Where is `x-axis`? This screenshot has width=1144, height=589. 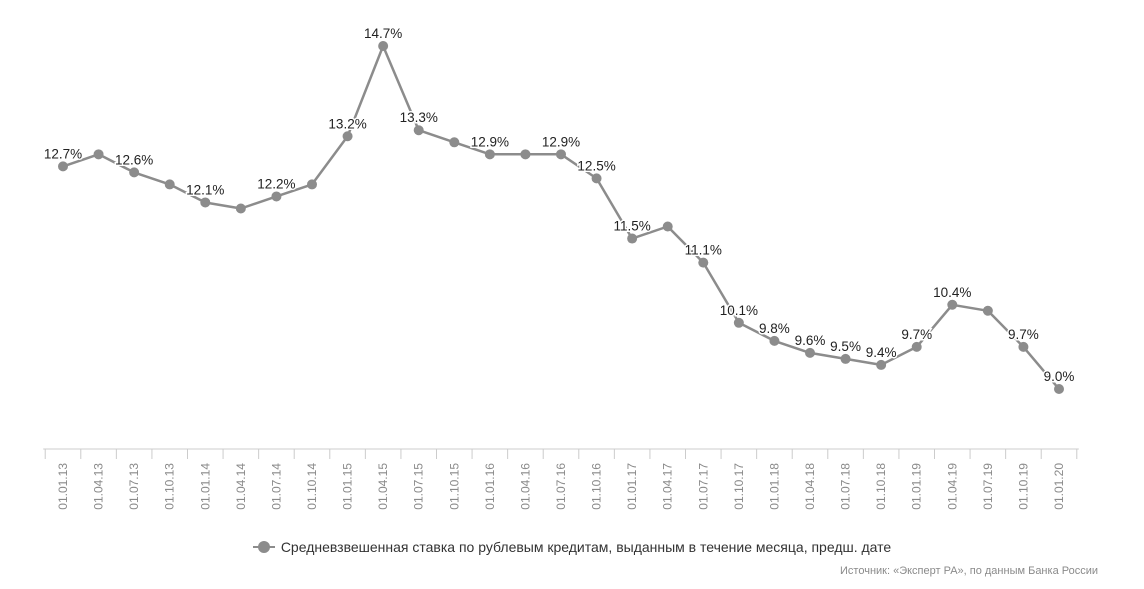 x-axis is located at coordinates (561, 453).